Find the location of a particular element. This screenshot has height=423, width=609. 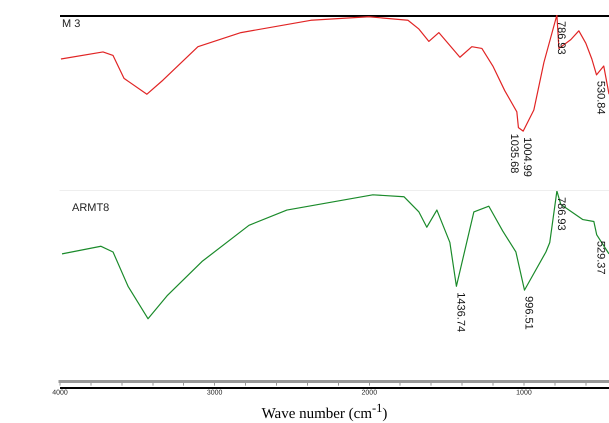

annotation: 530.84 is located at coordinates (600, 97).